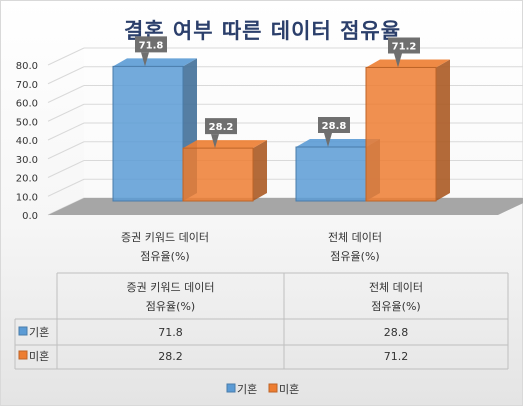  Describe the element at coordinates (396, 287) in the screenshot. I see `table-header: 전체 데이터` at that location.